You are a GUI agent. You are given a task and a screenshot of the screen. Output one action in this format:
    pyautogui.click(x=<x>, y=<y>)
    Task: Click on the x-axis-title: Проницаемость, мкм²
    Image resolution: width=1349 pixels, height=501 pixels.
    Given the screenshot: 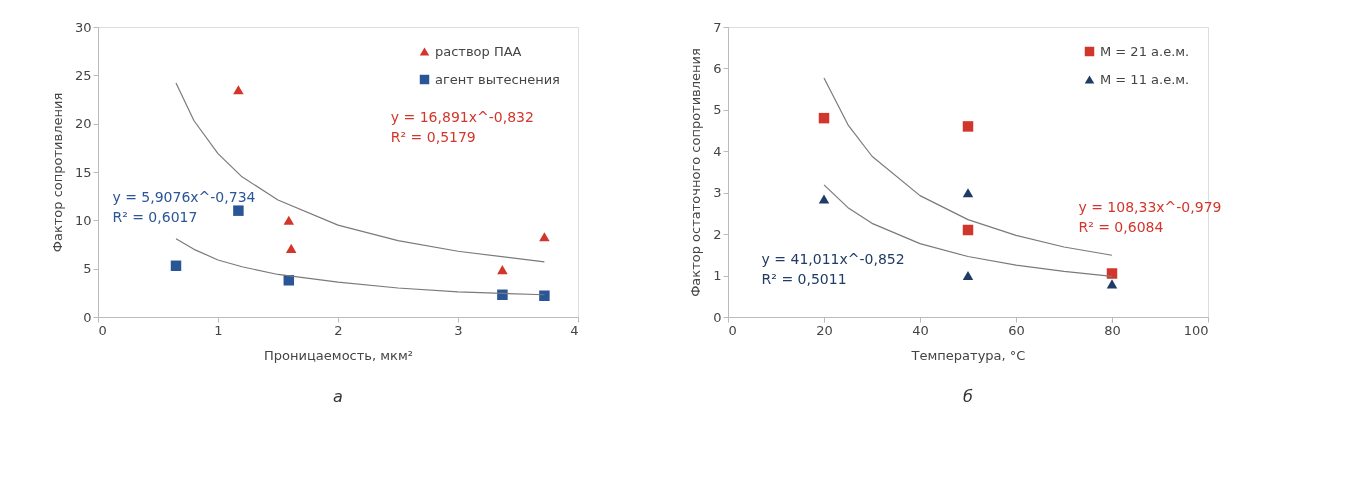 What is the action you would take?
    pyautogui.click(x=338, y=355)
    